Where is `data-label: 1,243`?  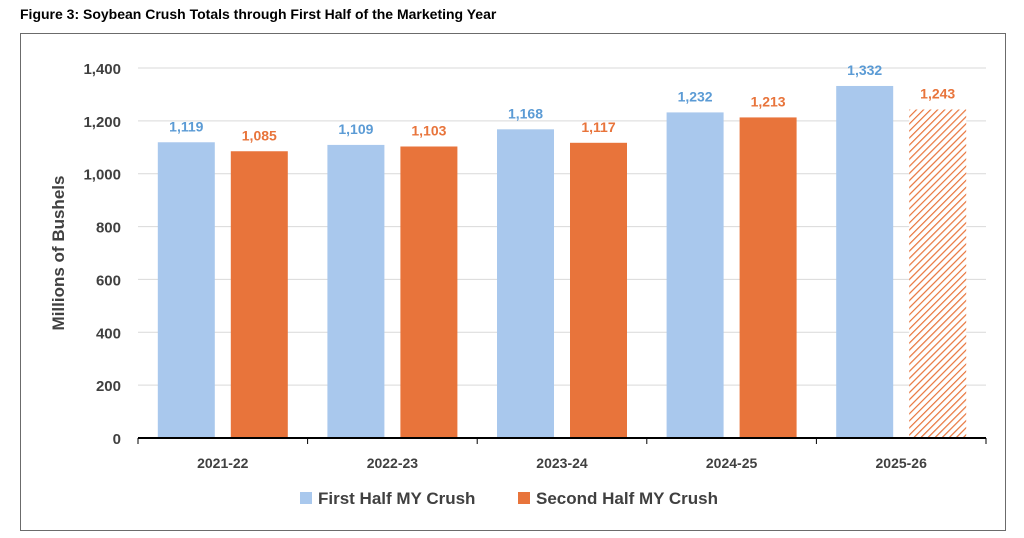 data-label: 1,243 is located at coordinates (937, 93).